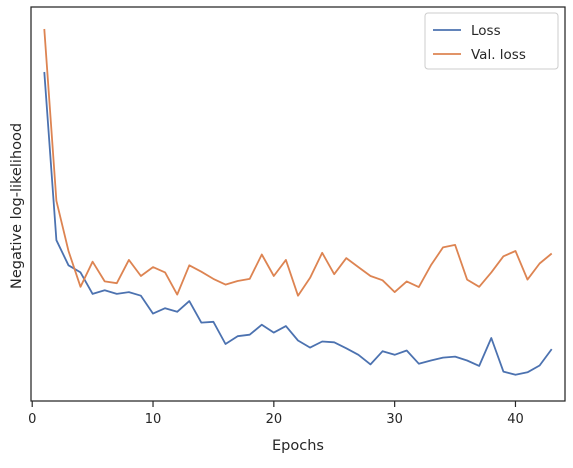 The image size is (573, 468). I want to click on legend-box, so click(491, 41).